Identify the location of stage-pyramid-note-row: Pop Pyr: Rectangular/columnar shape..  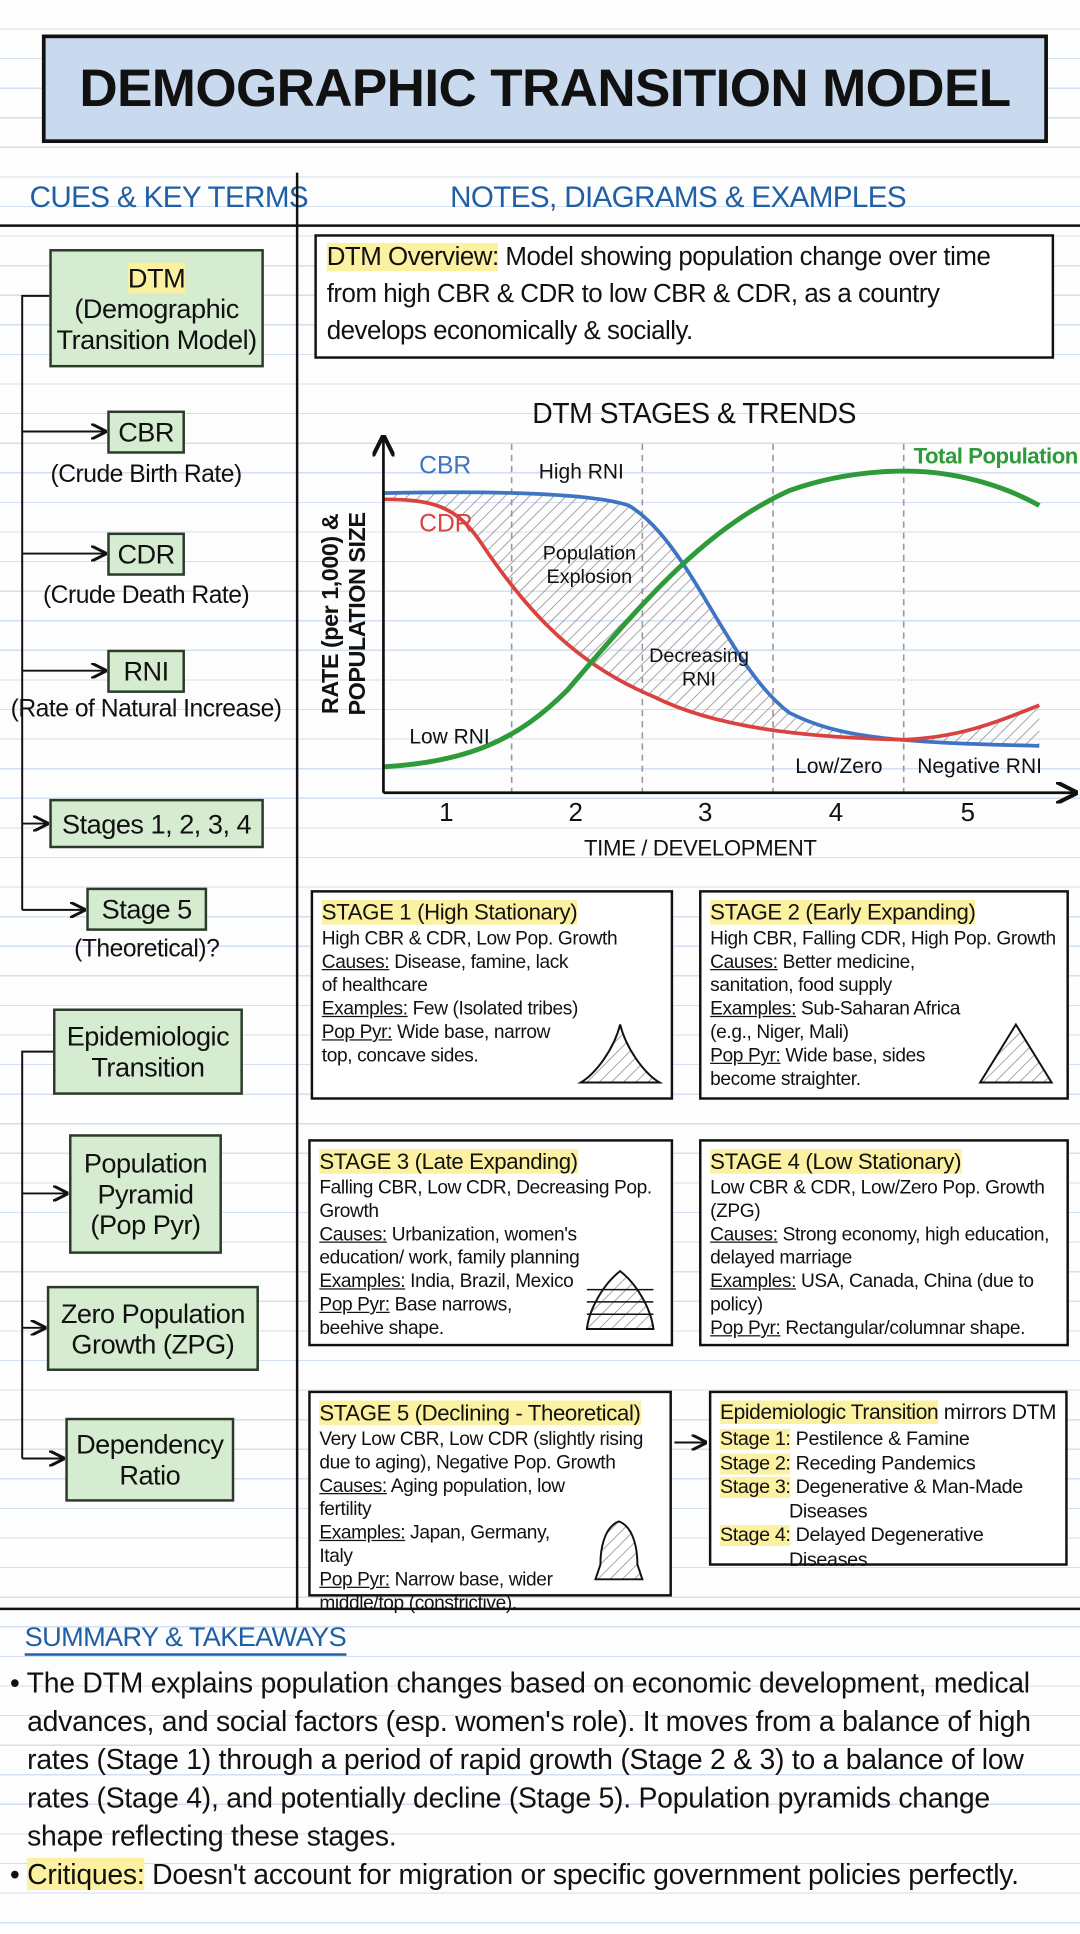
(884, 1328).